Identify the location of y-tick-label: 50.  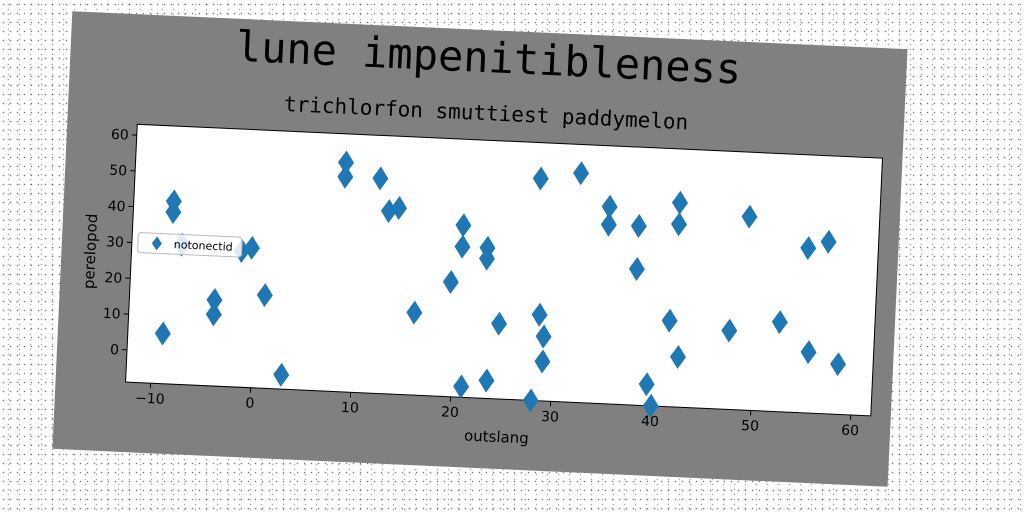
(118, 171).